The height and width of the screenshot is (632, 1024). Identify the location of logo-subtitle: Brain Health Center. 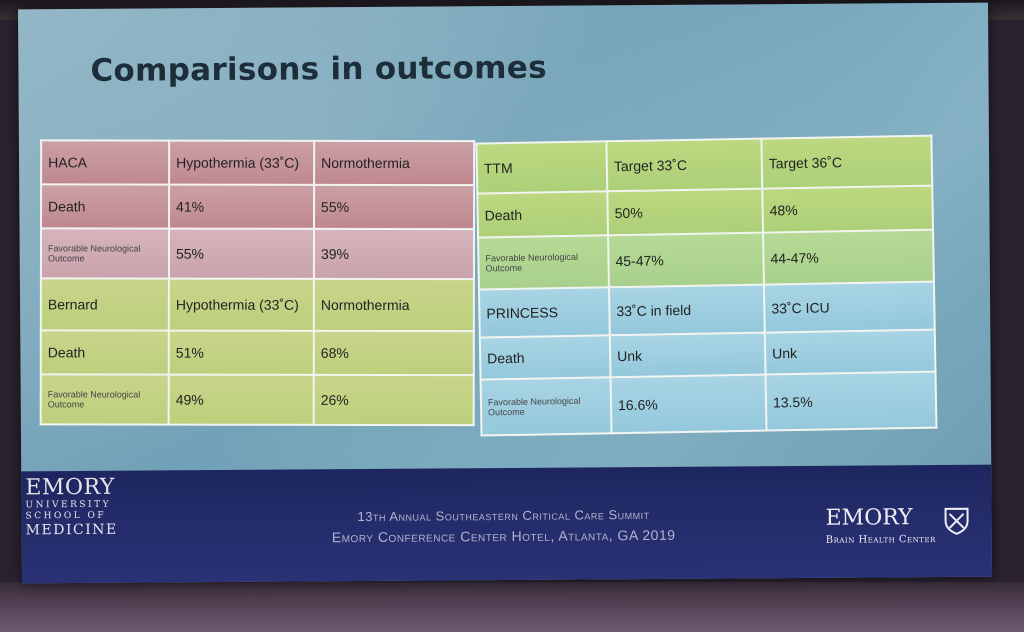
(880, 539).